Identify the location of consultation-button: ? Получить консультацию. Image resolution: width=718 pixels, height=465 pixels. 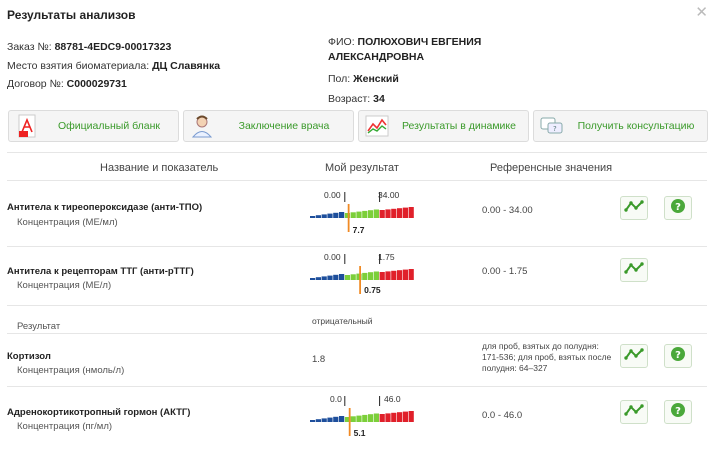
(620, 126).